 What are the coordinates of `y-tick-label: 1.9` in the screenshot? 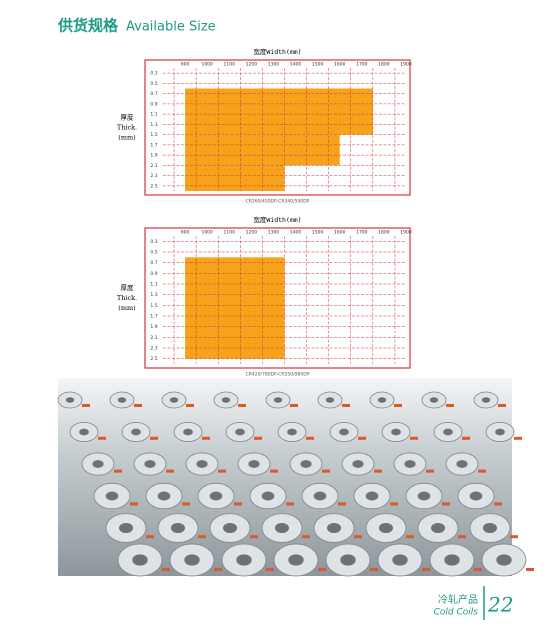 It's located at (153, 327).